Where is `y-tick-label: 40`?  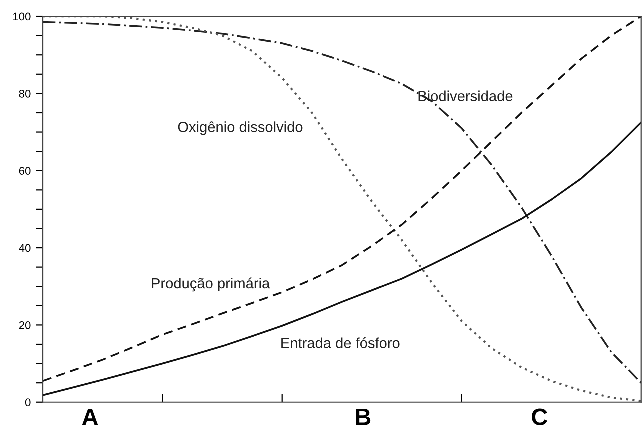
y-tick-label: 40 is located at coordinates (25, 248).